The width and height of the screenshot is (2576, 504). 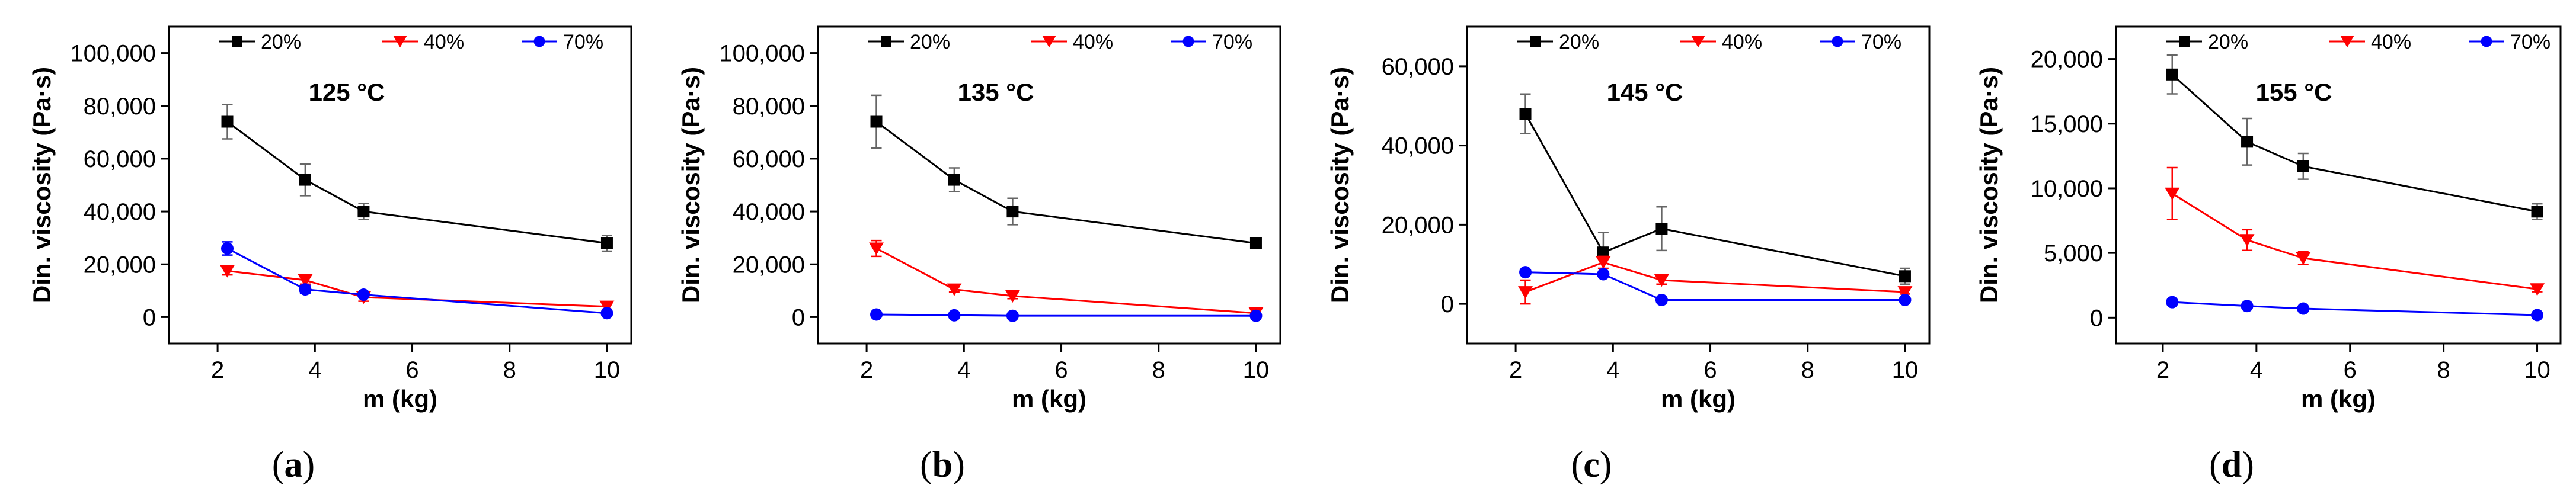 What do you see at coordinates (2067, 189) in the screenshot?
I see `y-tick-label: 10,000` at bounding box center [2067, 189].